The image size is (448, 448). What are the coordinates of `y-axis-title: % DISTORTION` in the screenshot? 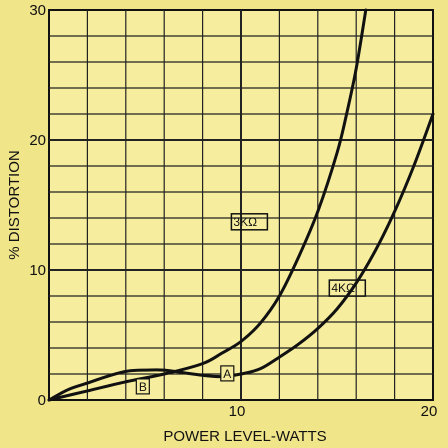 It's located at (14, 204).